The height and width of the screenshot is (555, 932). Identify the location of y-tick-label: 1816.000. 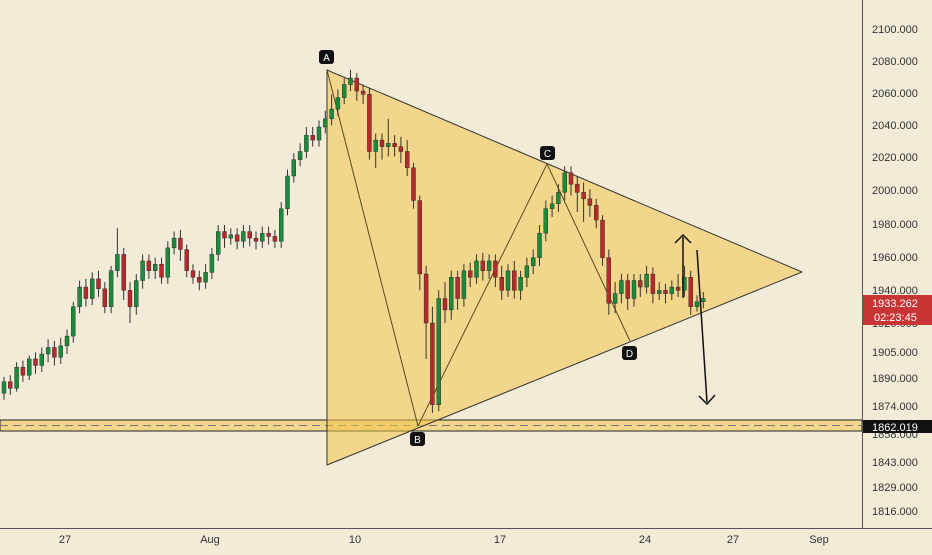
(895, 512).